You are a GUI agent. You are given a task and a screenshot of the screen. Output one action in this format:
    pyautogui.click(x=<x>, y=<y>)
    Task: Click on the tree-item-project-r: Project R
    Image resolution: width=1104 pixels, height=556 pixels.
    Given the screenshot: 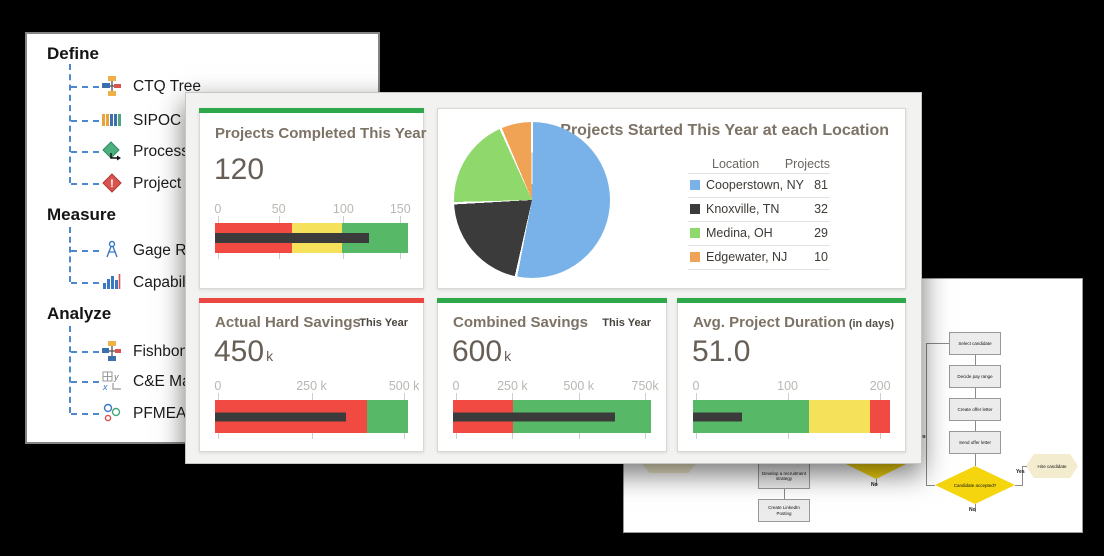 What is the action you would take?
    pyautogui.click(x=165, y=183)
    